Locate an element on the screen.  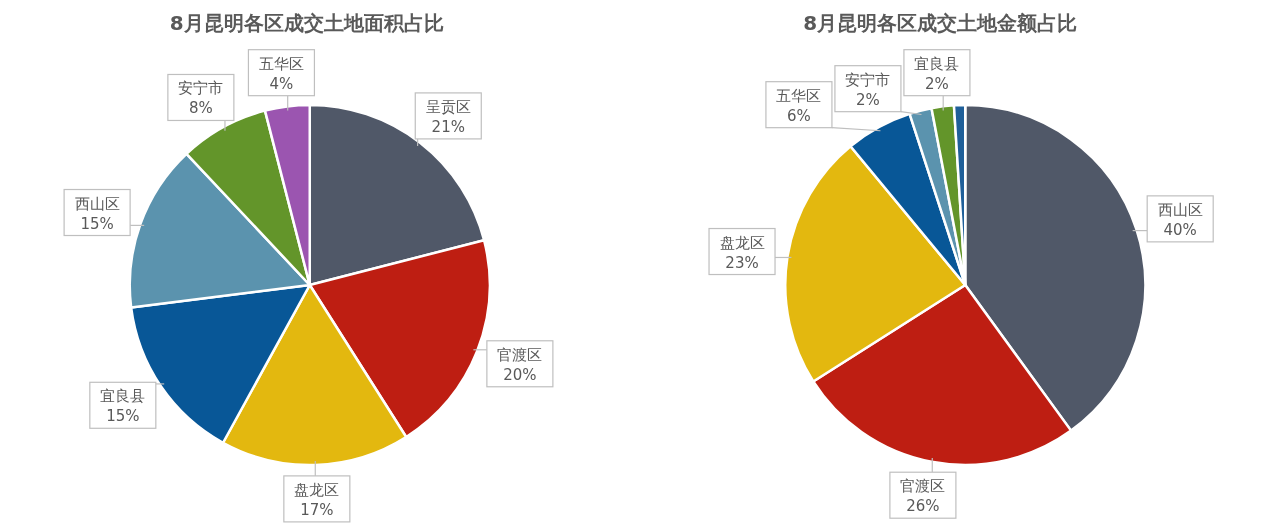
data-label: 23% is located at coordinates (742, 262).